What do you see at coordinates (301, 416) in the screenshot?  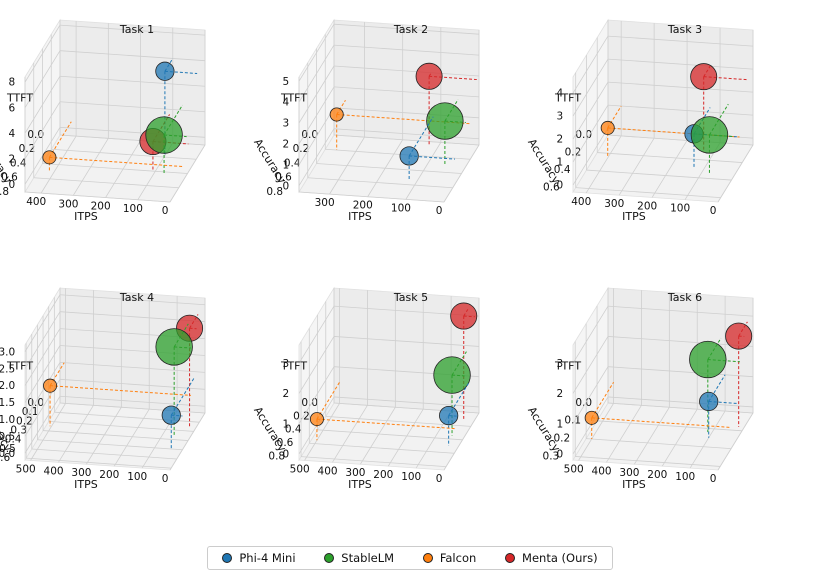 I see `acc-tick-label: 0.2` at bounding box center [301, 416].